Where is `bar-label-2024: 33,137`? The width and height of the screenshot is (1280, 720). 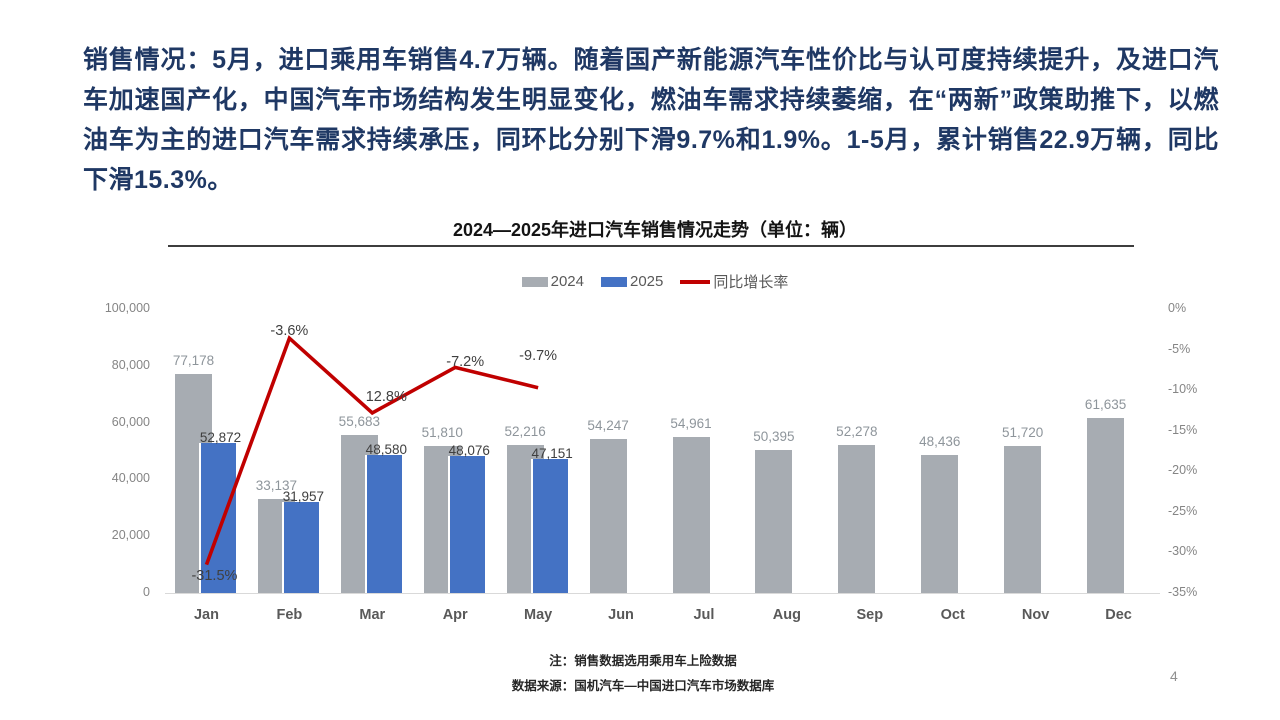
bar-label-2024: 33,137 is located at coordinates (276, 485).